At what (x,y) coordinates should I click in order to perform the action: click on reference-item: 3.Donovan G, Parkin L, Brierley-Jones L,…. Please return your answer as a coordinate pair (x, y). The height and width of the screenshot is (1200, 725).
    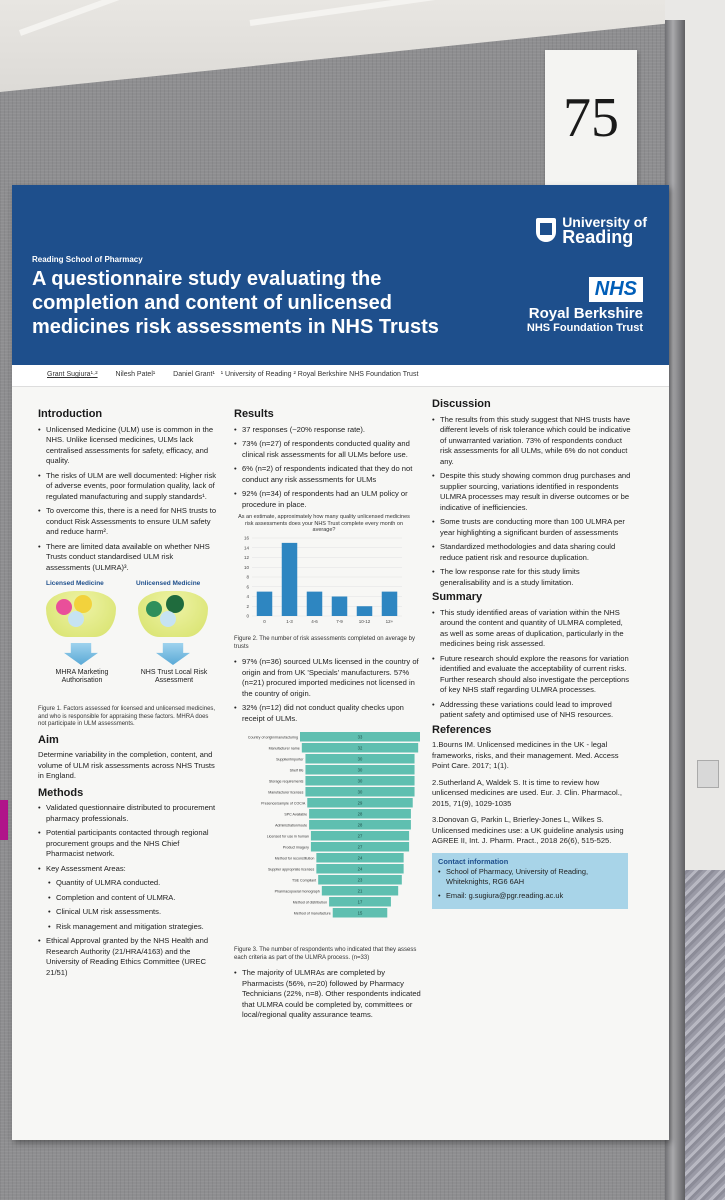
    Looking at the image, I should click on (528, 830).